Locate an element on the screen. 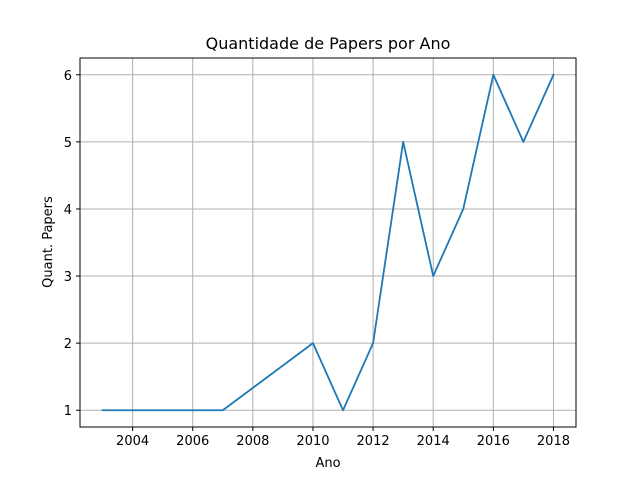 This screenshot has height=480, width=640. y-tick-label: 4 is located at coordinates (68, 210).